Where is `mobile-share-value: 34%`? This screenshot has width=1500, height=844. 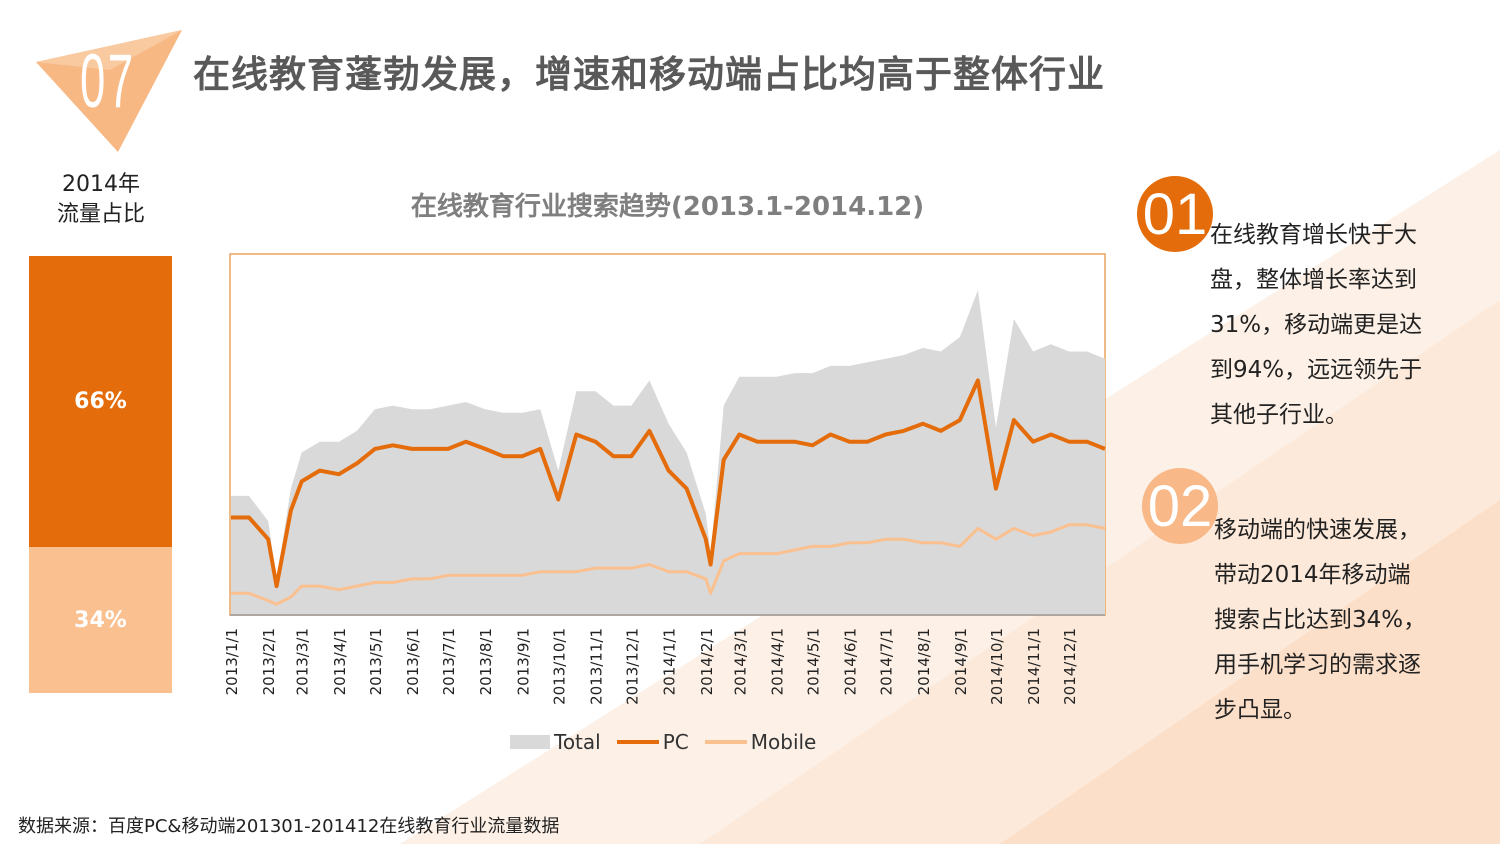 mobile-share-value: 34% is located at coordinates (100, 620).